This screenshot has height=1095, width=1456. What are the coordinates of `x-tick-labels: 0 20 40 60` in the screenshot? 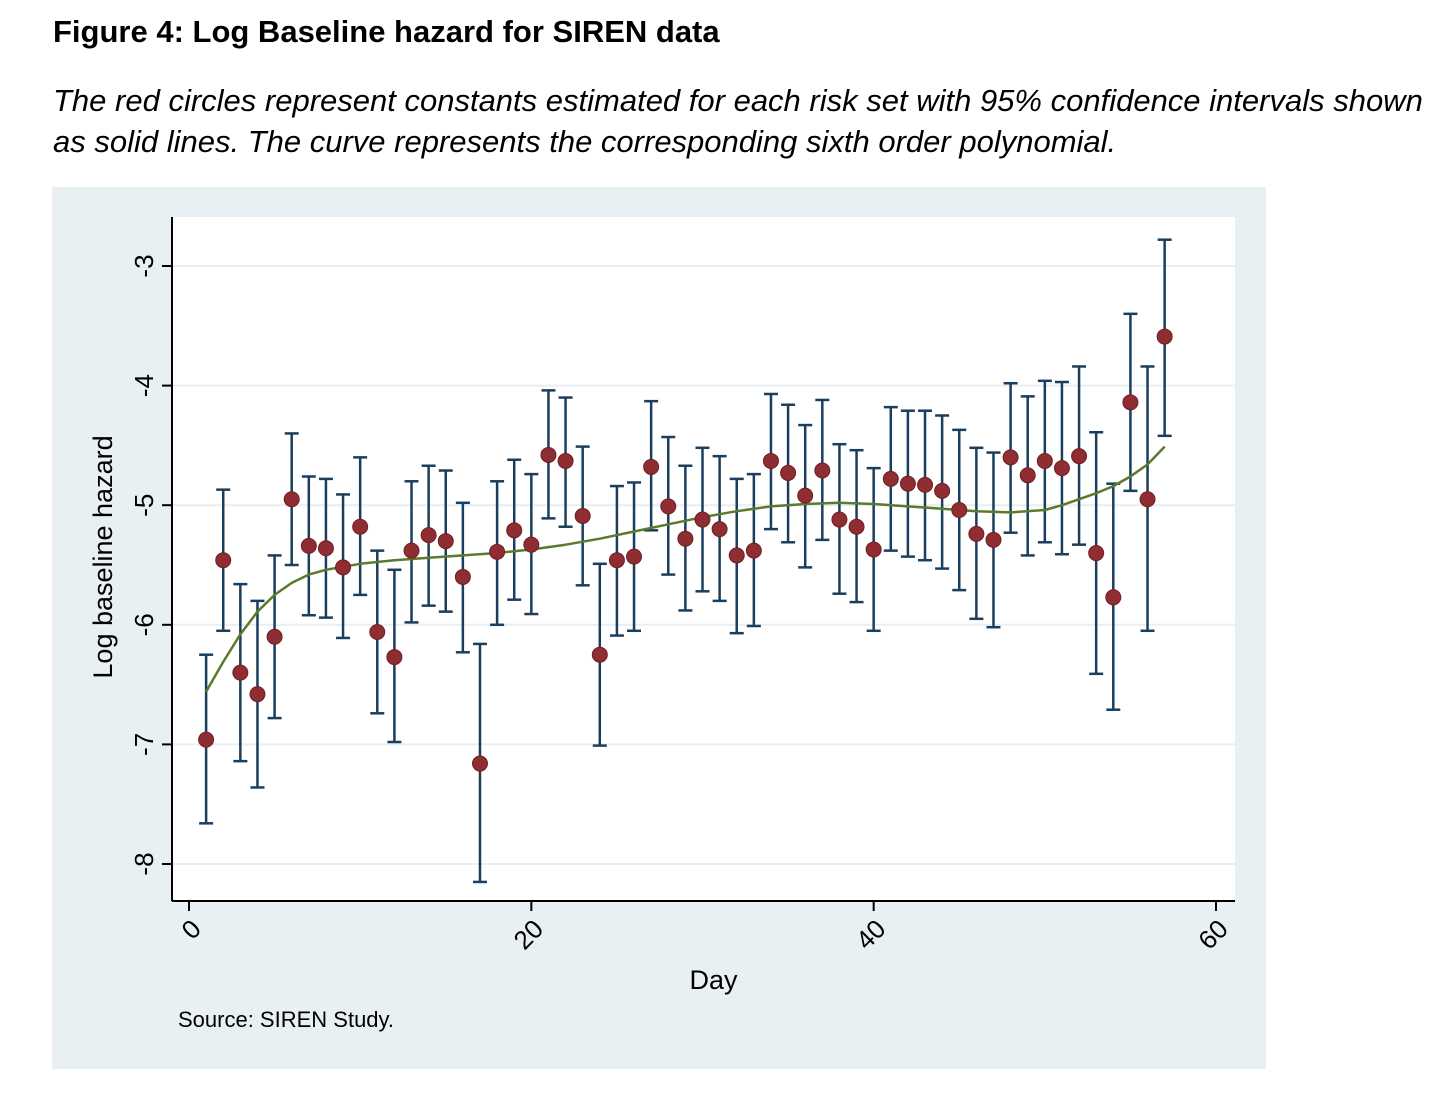 It's located at (704, 935).